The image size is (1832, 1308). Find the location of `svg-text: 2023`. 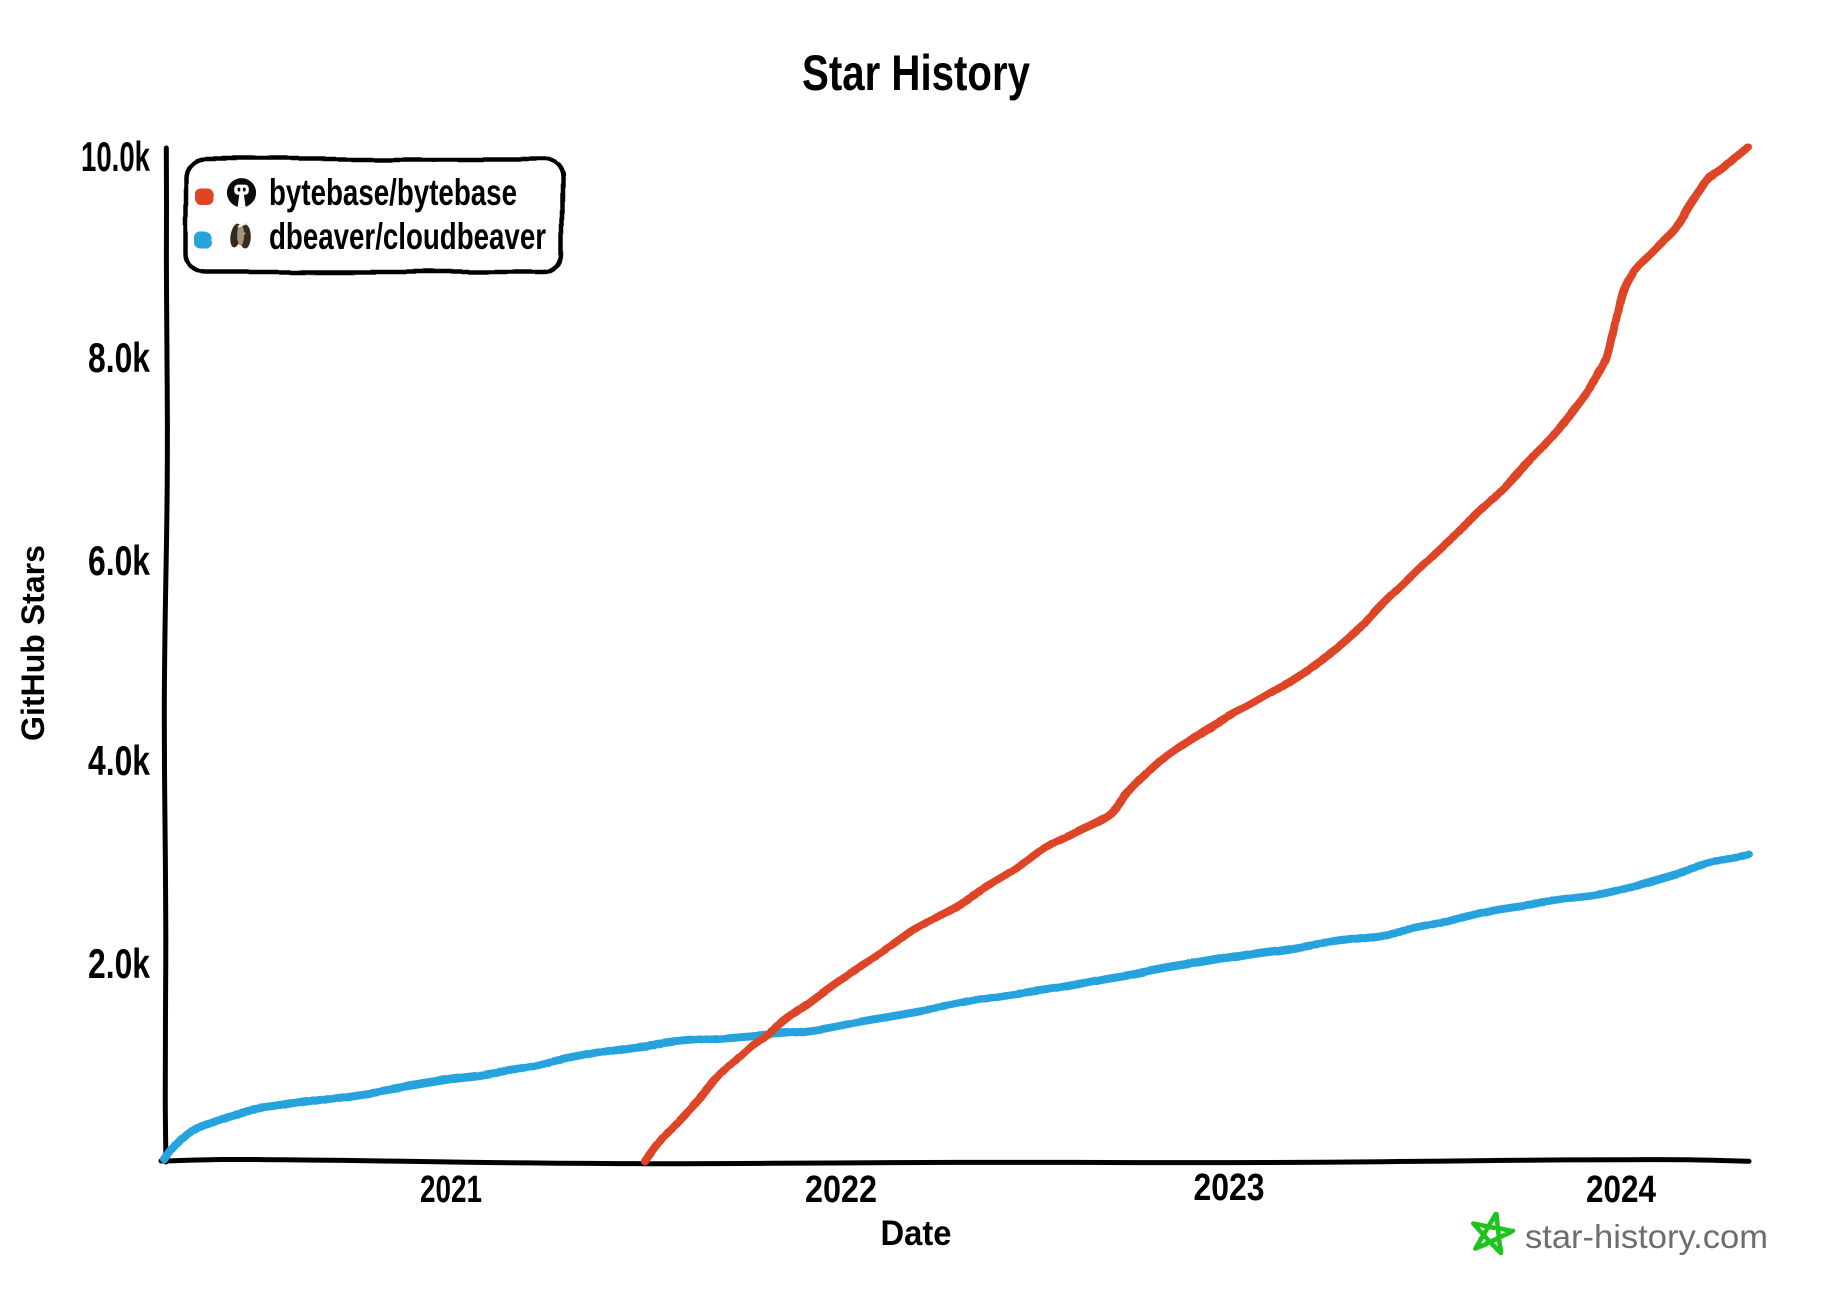

svg-text: 2023 is located at coordinates (1229, 1188).